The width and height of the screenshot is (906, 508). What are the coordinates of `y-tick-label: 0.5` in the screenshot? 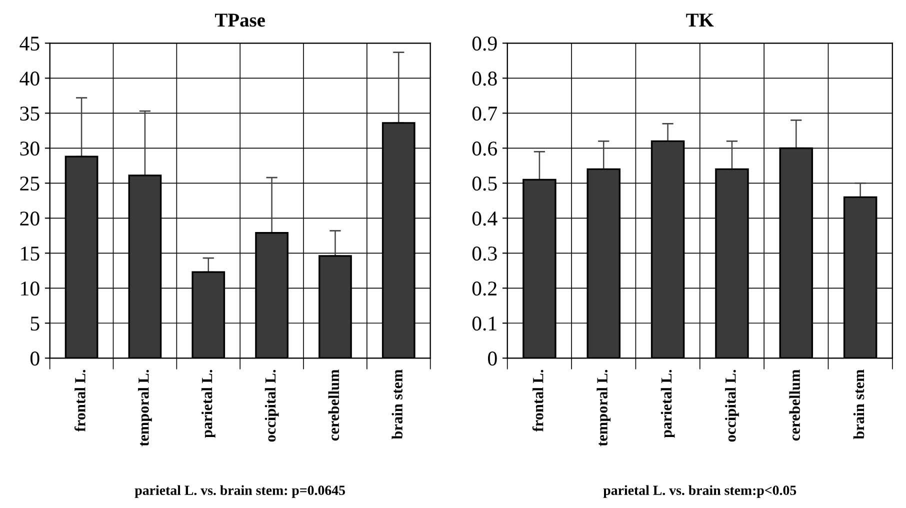 It's located at (484, 183).